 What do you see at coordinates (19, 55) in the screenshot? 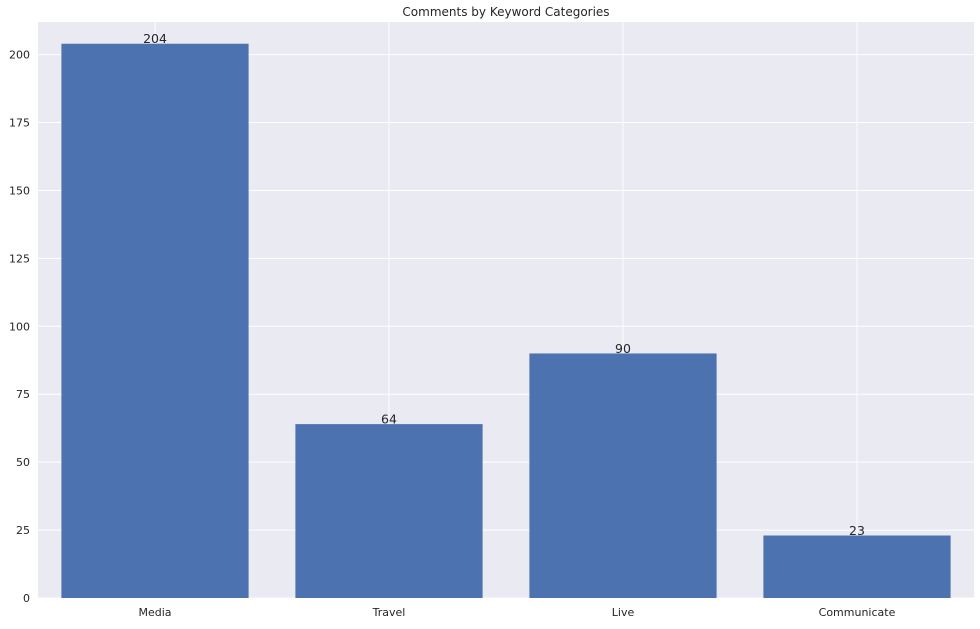
I see `y-tick-label: 200` at bounding box center [19, 55].